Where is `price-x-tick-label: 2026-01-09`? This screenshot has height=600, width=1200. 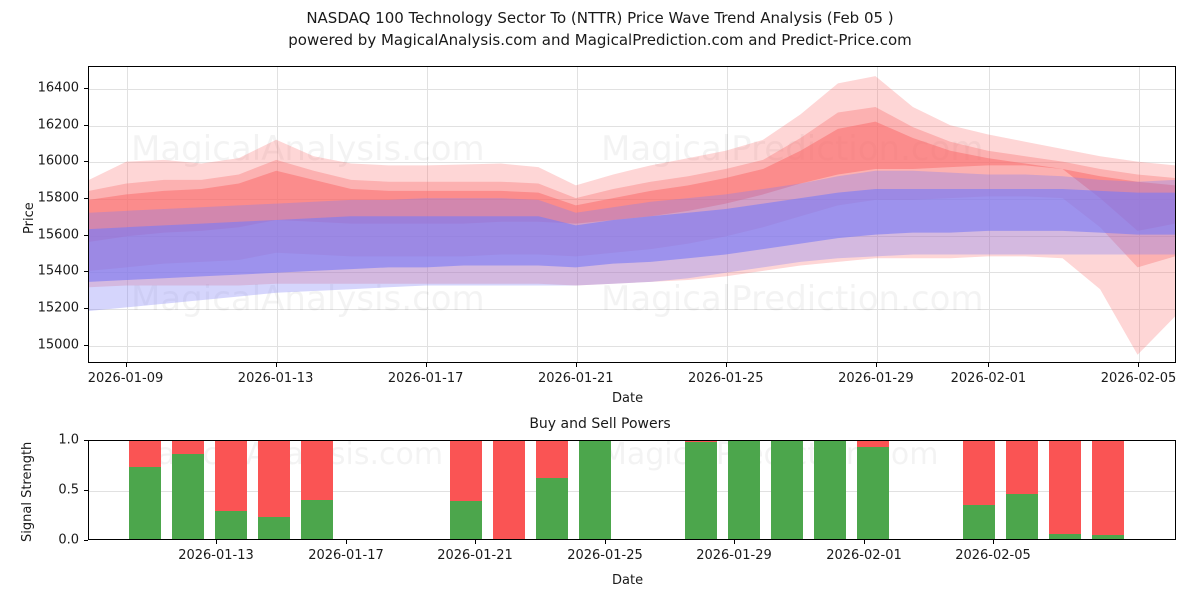 price-x-tick-label: 2026-01-09 is located at coordinates (125, 378).